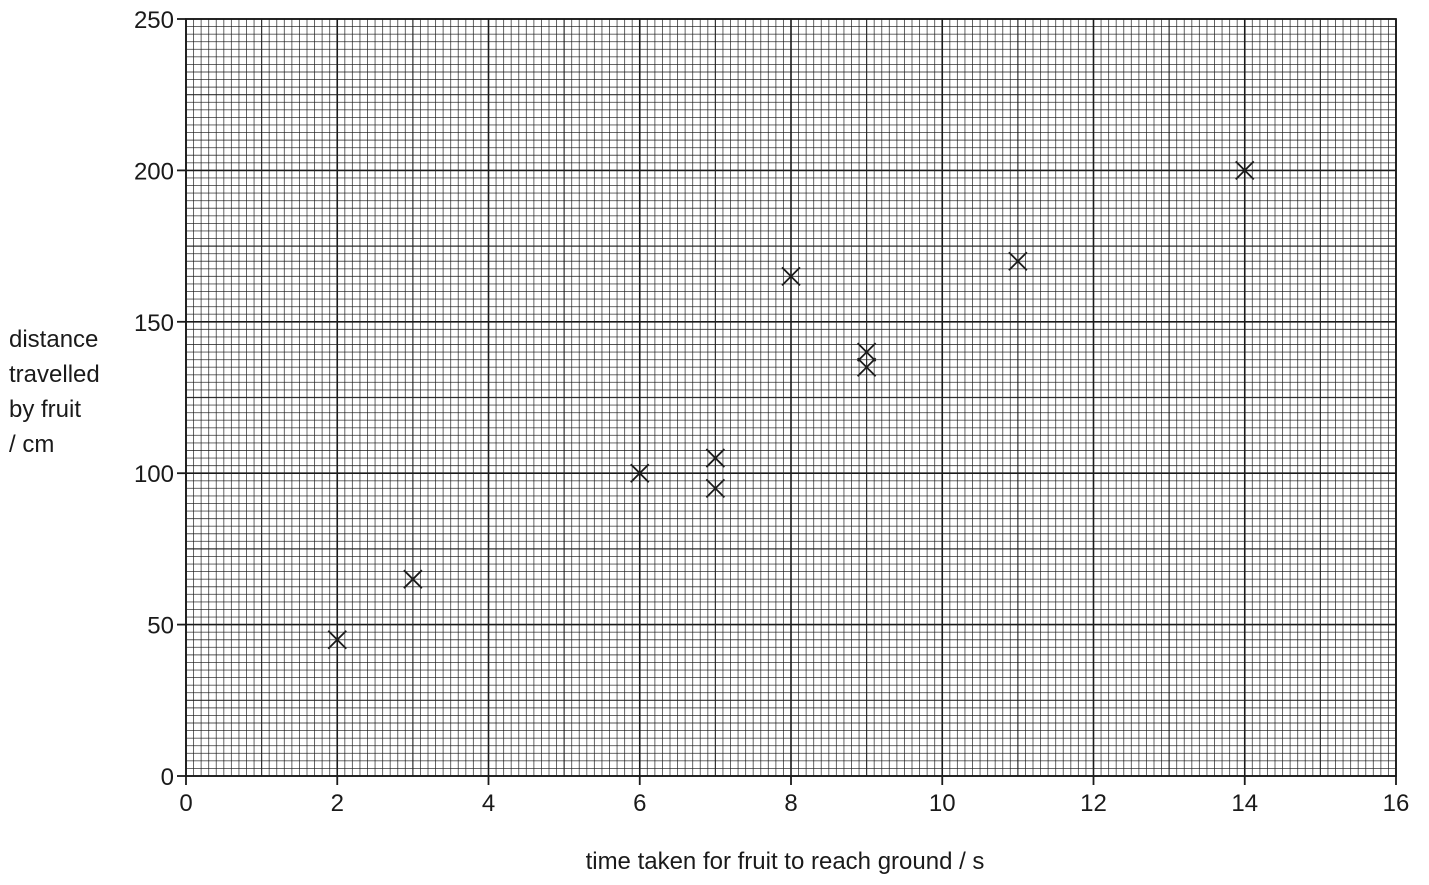 This screenshot has width=1429, height=885. Describe the element at coordinates (54, 392) in the screenshot. I see `y-axis-label: distance travelled by fruit / cm` at that location.